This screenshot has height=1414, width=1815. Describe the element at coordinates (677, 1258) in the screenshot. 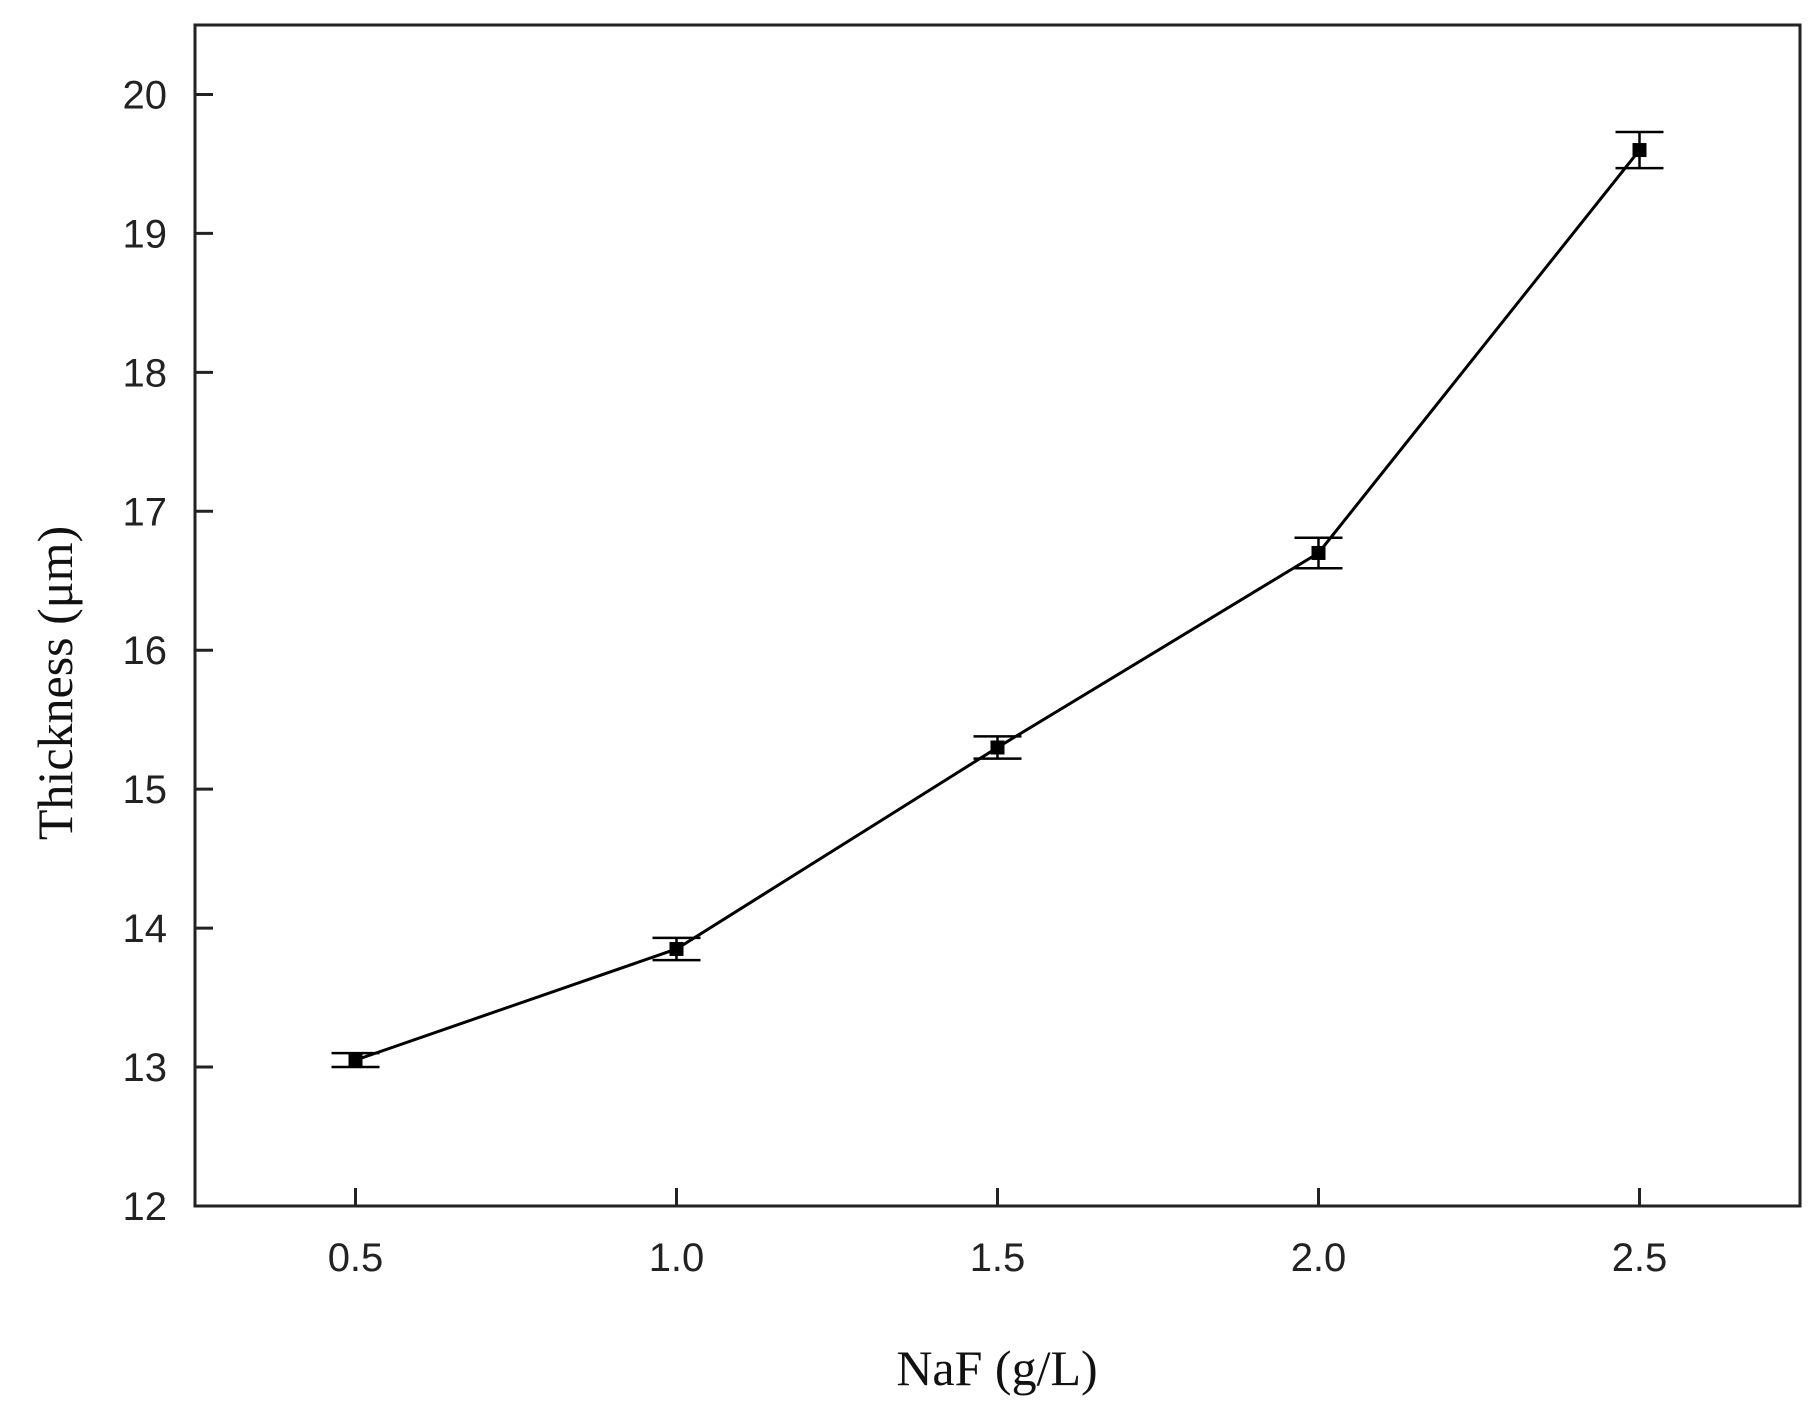

I see `x-tick-label: 1.0` at that location.